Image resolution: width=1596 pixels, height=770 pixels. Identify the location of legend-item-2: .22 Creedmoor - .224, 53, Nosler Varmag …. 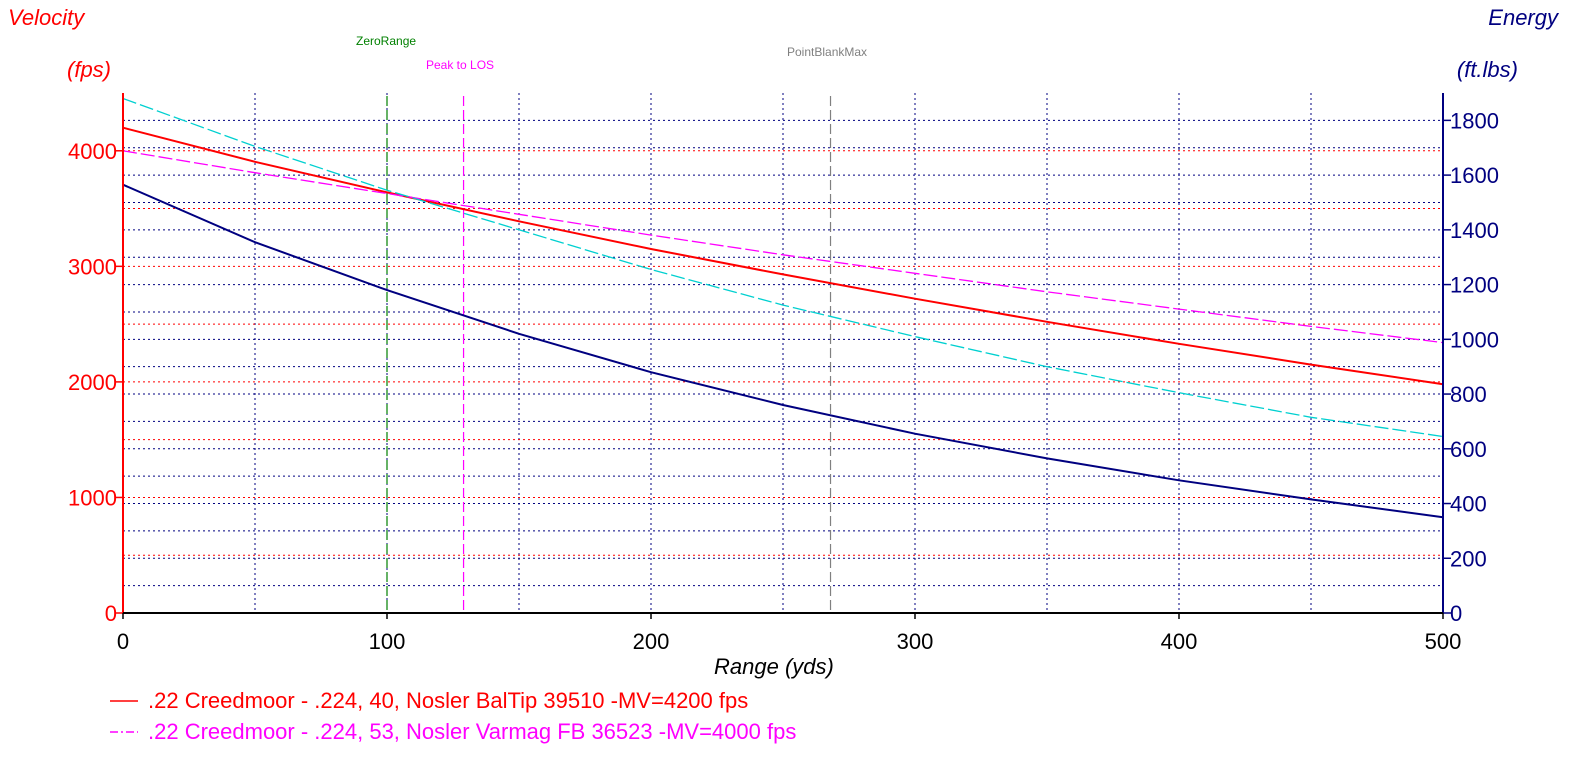
(452, 732).